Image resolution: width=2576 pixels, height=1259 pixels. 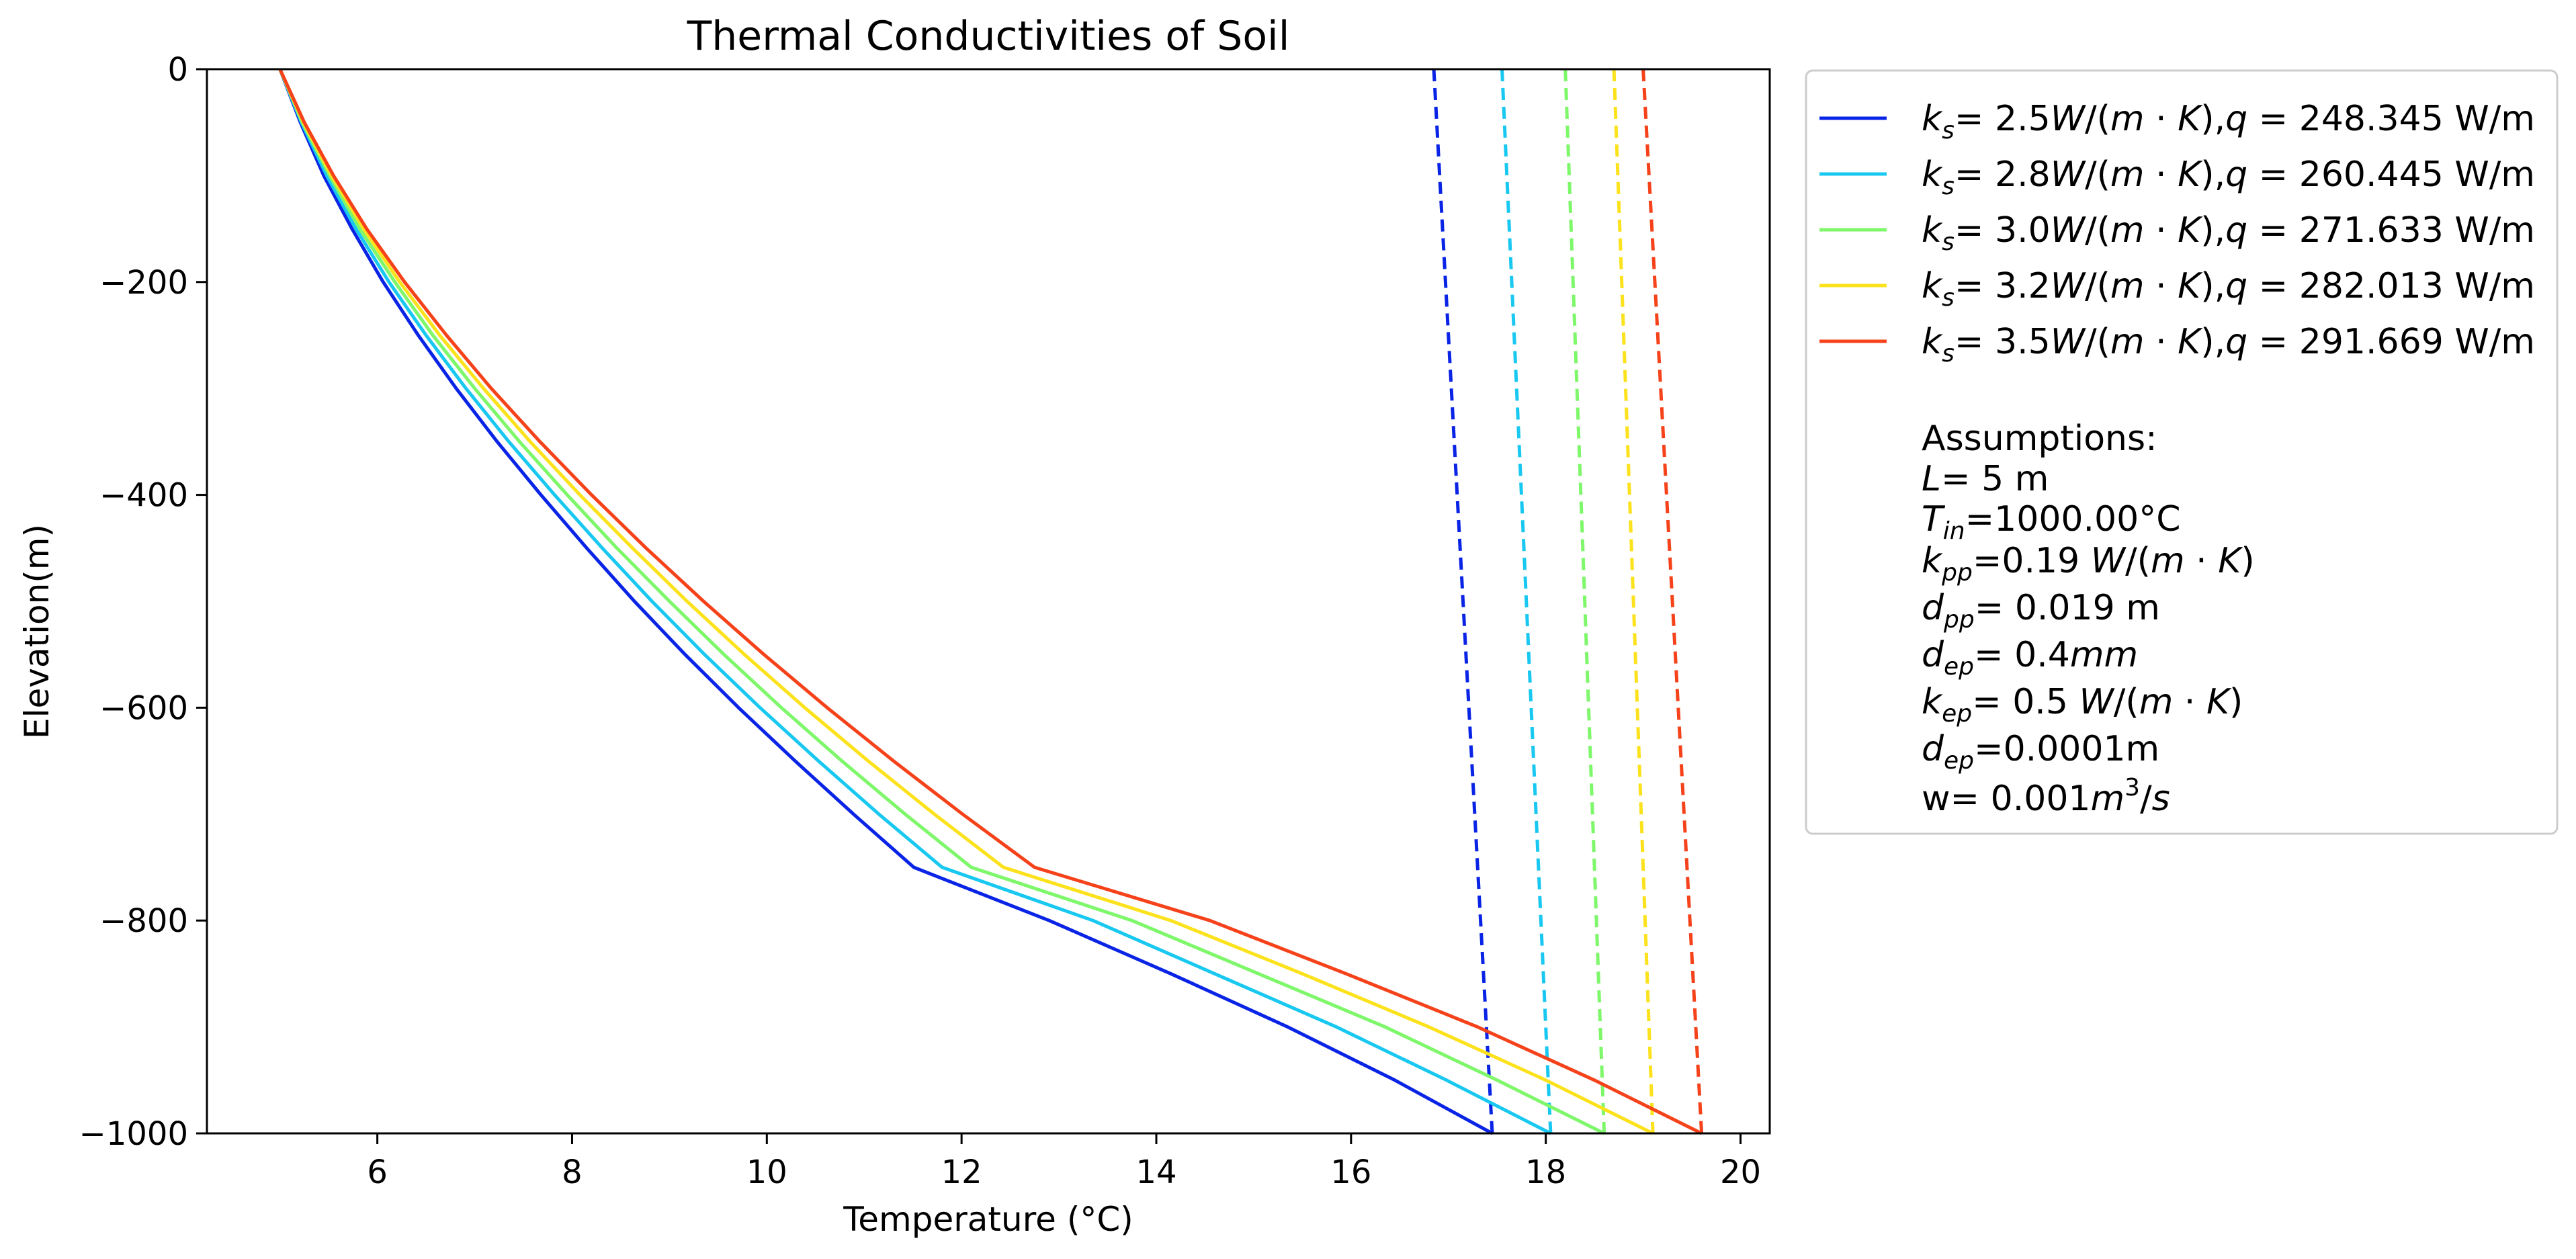 I want to click on y-tick-label: −600, so click(x=143, y=708).